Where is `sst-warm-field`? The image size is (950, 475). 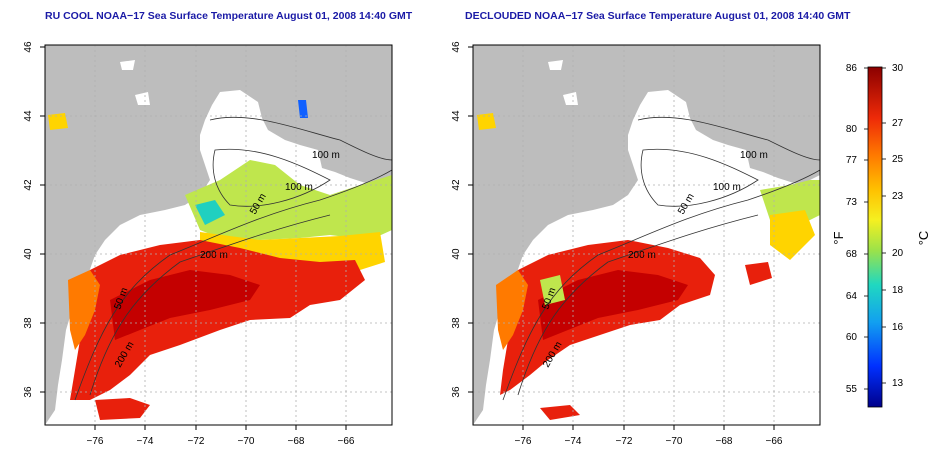
sst-warm-field is located at coordinates (217, 320).